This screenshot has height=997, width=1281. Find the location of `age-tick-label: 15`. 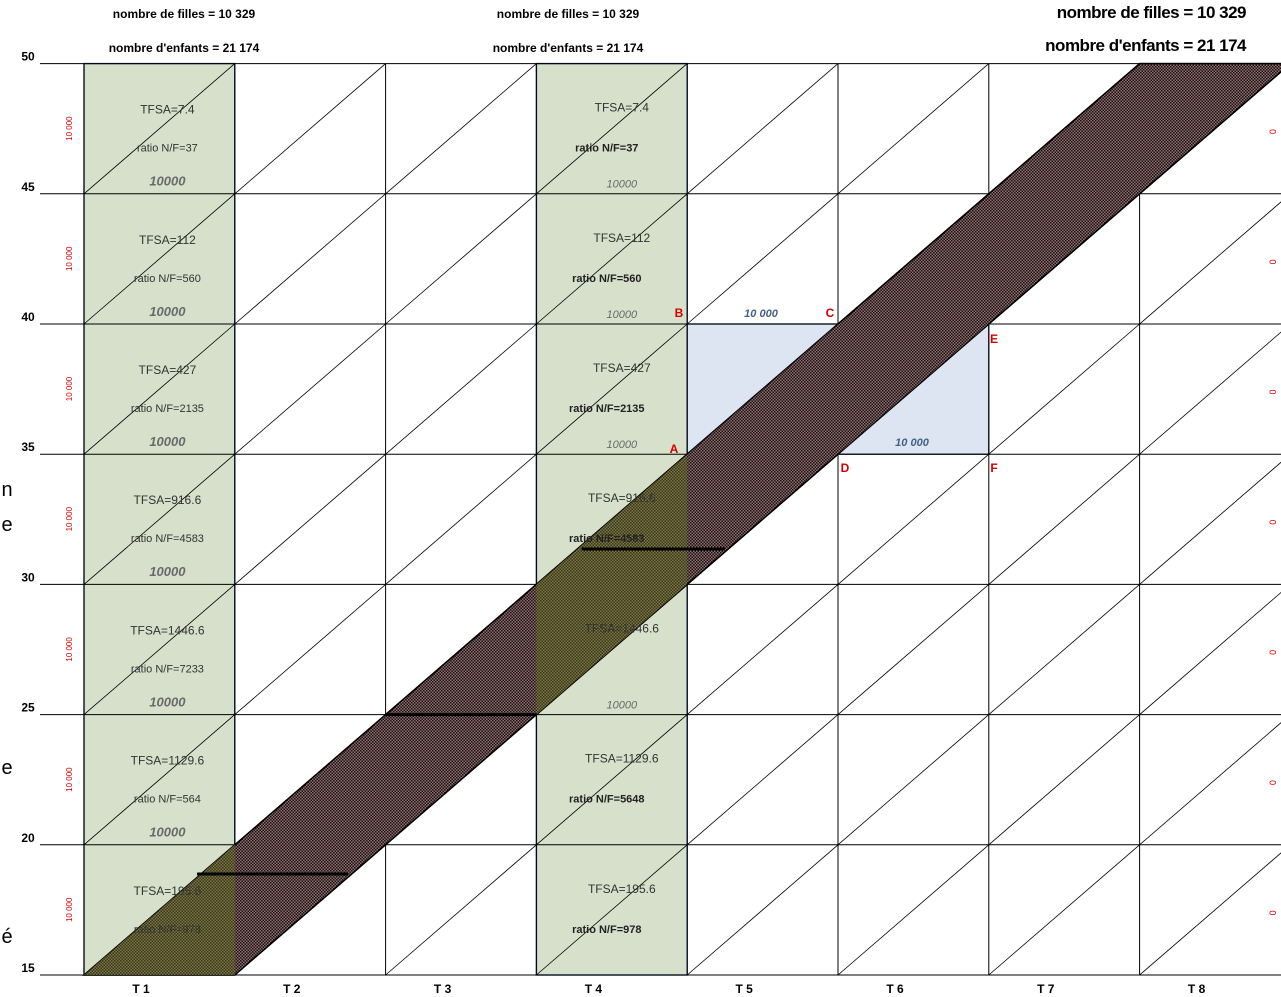

age-tick-label: 15 is located at coordinates (28, 968).